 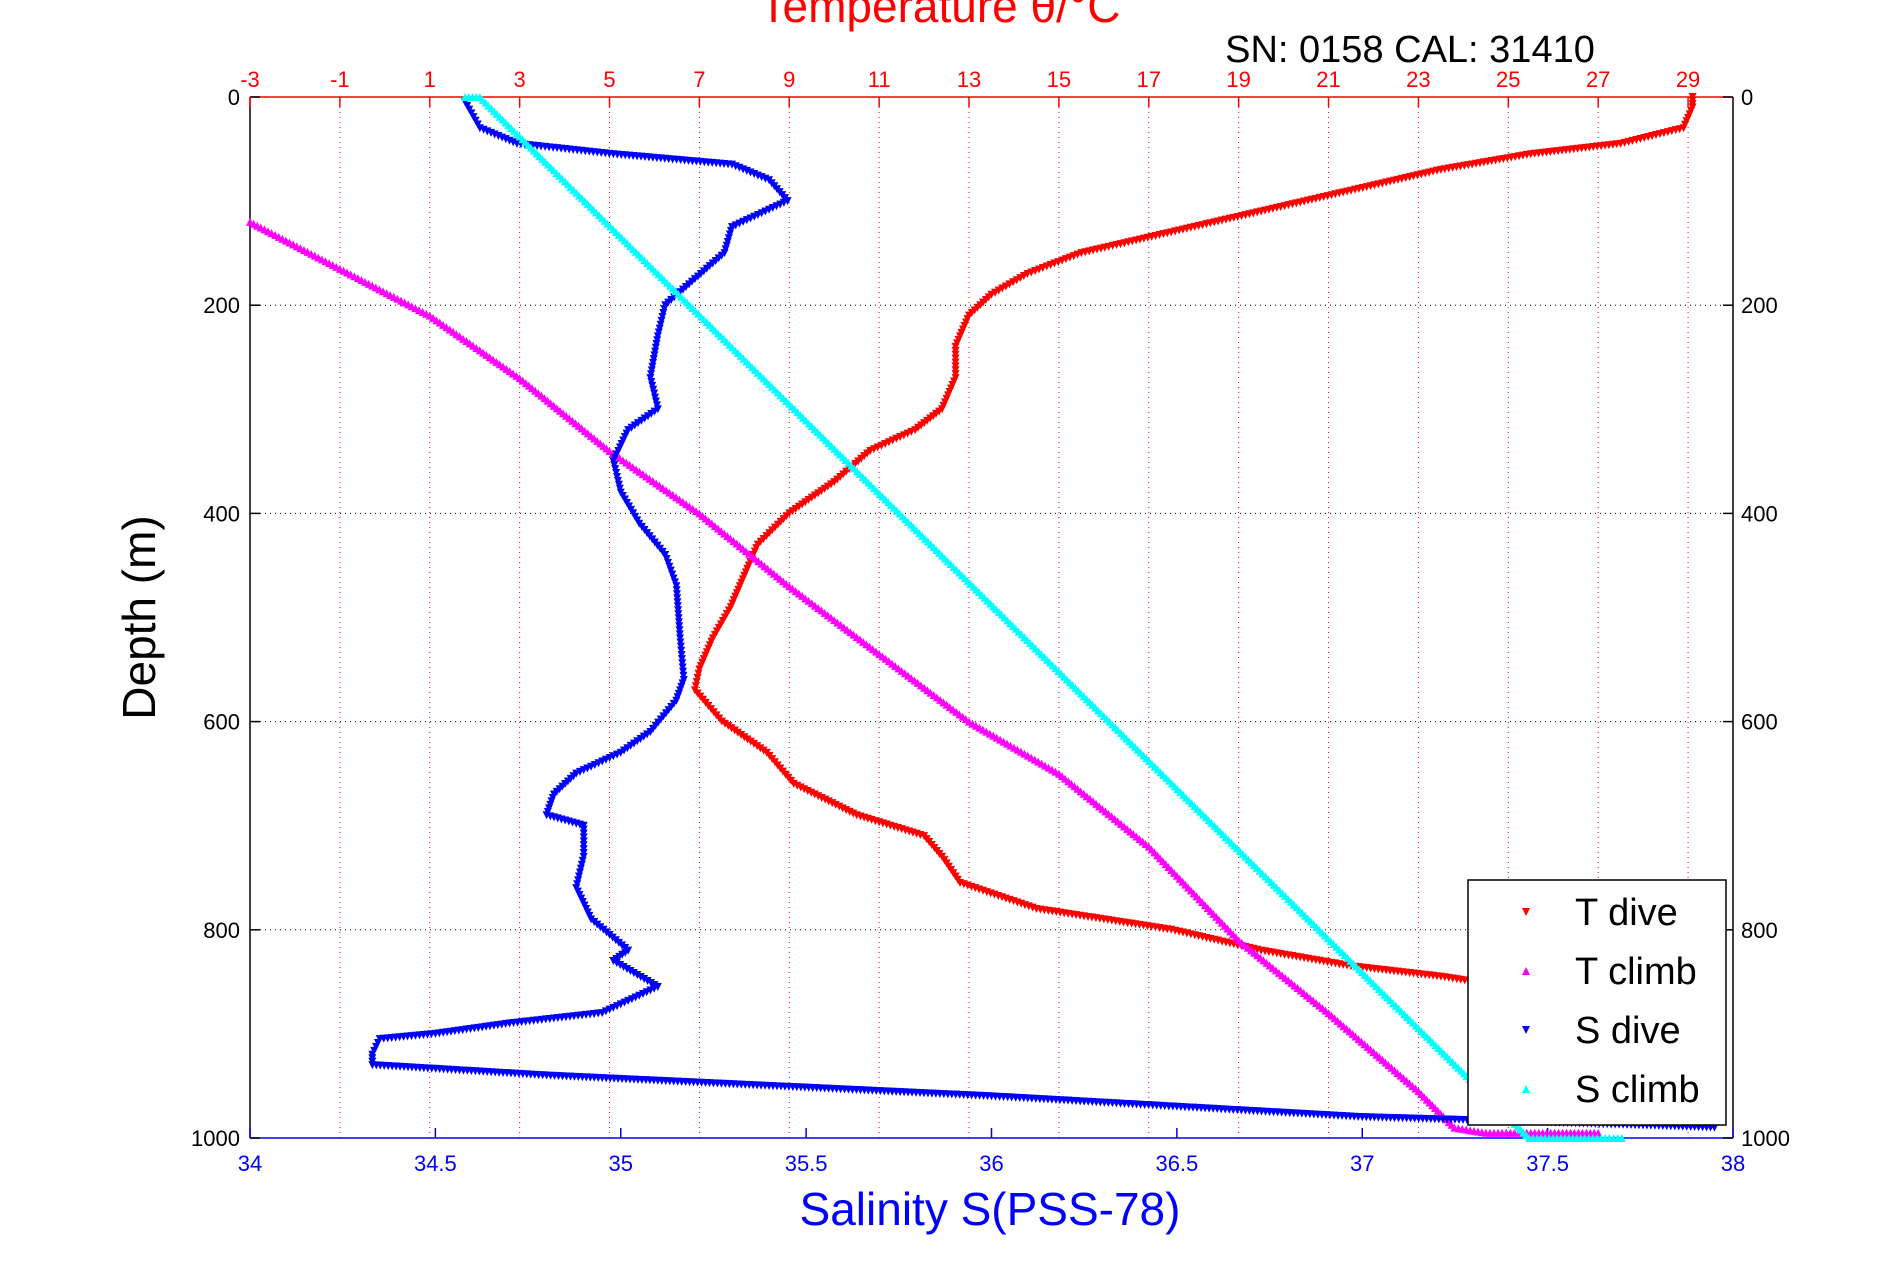 What do you see at coordinates (699, 79) in the screenshot?
I see `x-tick-label-temperature: 7` at bounding box center [699, 79].